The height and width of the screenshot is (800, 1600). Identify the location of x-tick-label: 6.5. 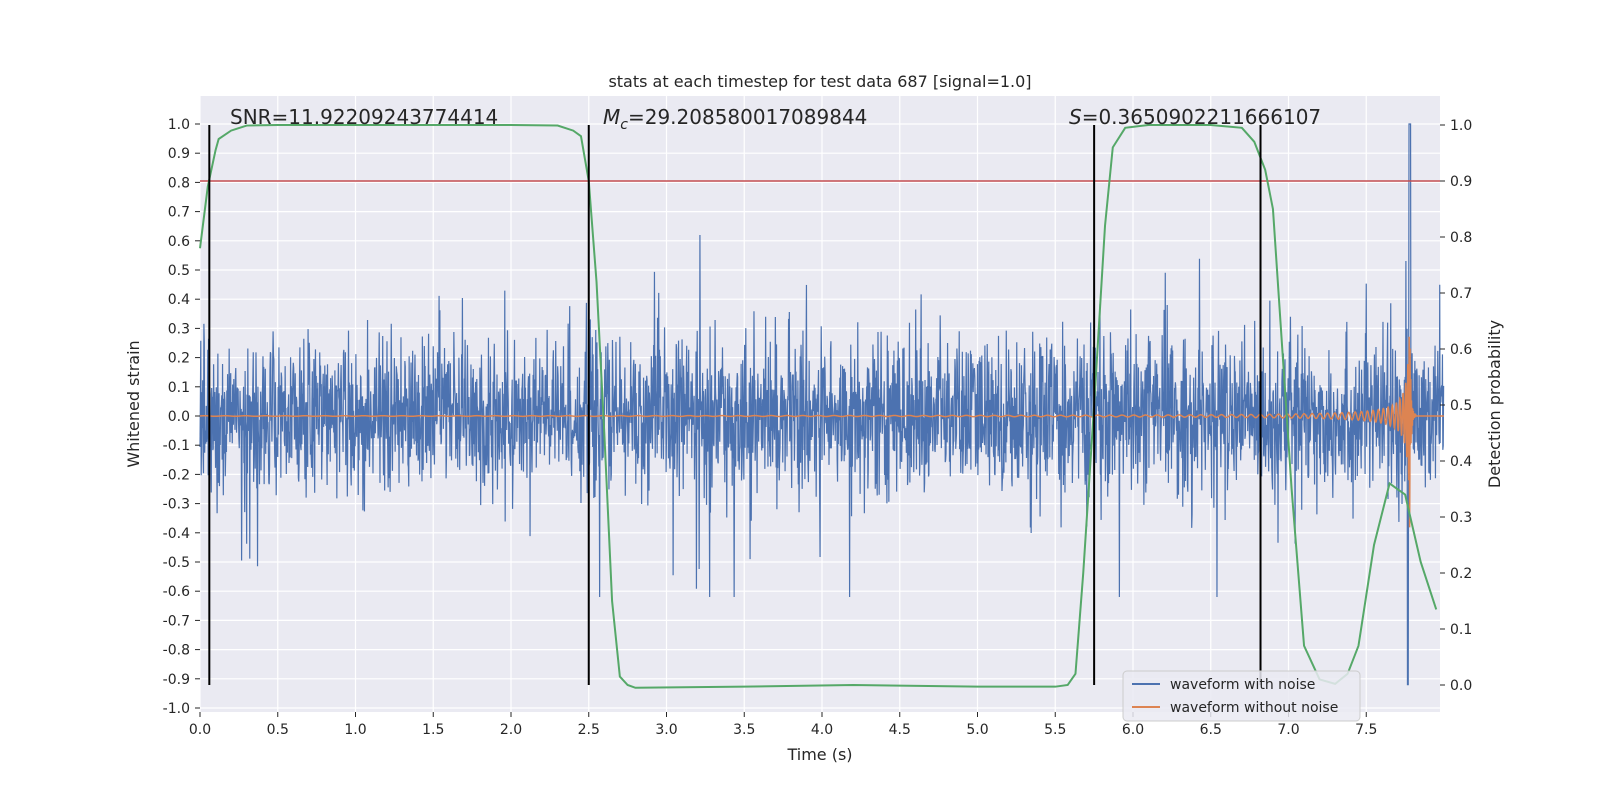
(1211, 730).